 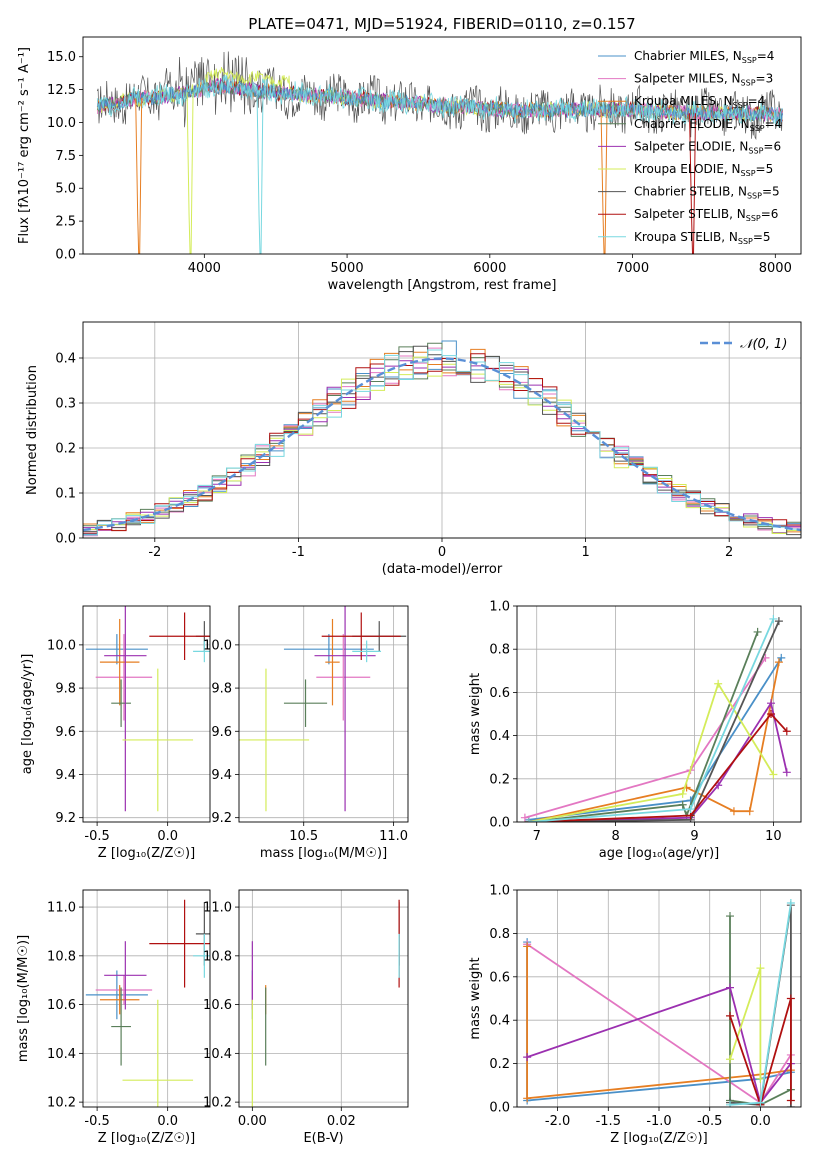 What do you see at coordinates (61, 57) in the screenshot?
I see `y-tick-label: 15.0` at bounding box center [61, 57].